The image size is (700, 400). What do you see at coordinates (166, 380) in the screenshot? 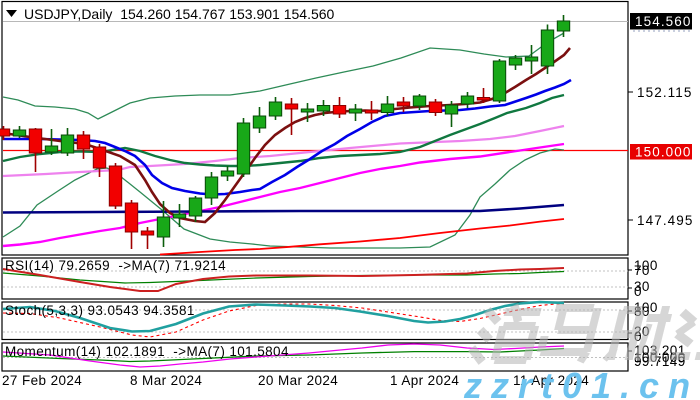
I see `svg-text: 8 Mar 2024` at bounding box center [166, 380].